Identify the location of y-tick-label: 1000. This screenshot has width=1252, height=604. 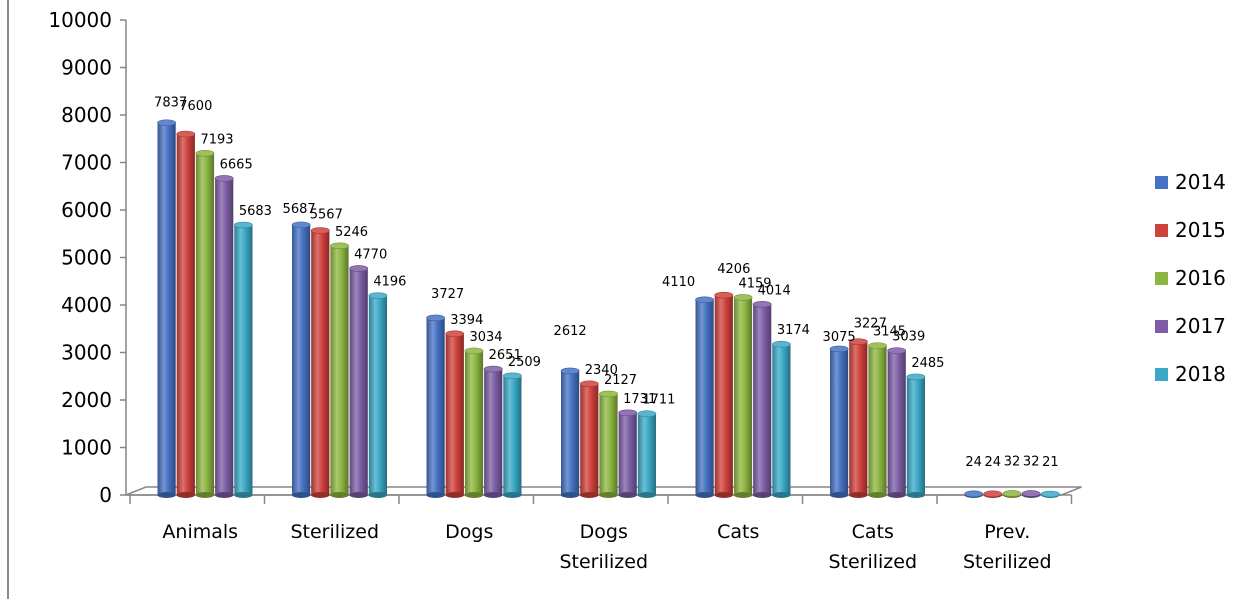
(86, 448).